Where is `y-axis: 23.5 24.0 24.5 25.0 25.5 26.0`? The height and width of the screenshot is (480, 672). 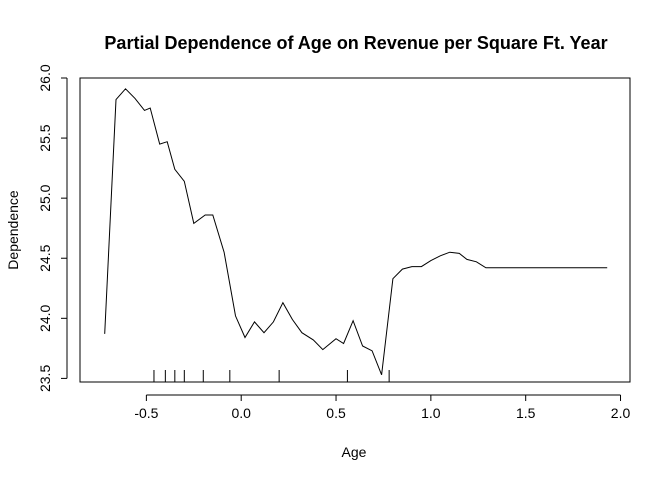
y-axis: 23.5 24.0 24.5 25.0 25.5 26.0 is located at coordinates (52, 228).